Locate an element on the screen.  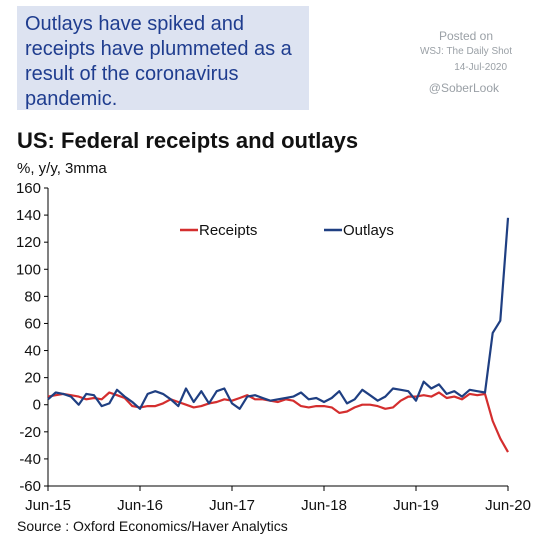
y-tick-label: 20 is located at coordinates (32, 378).